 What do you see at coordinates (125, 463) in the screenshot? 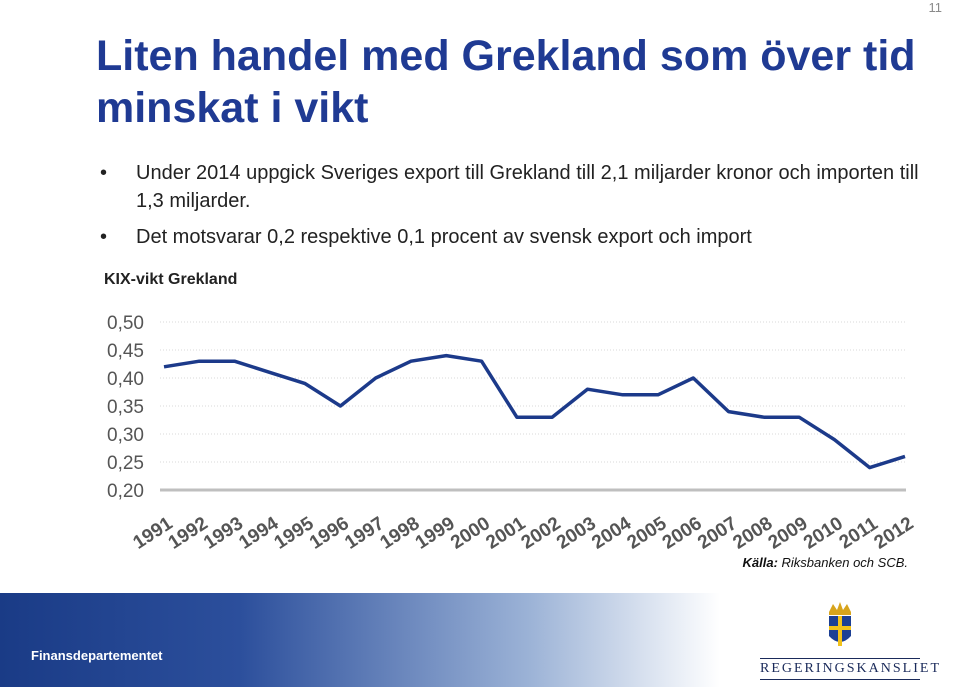
I see `y-tick-label: 0,25` at bounding box center [125, 463].